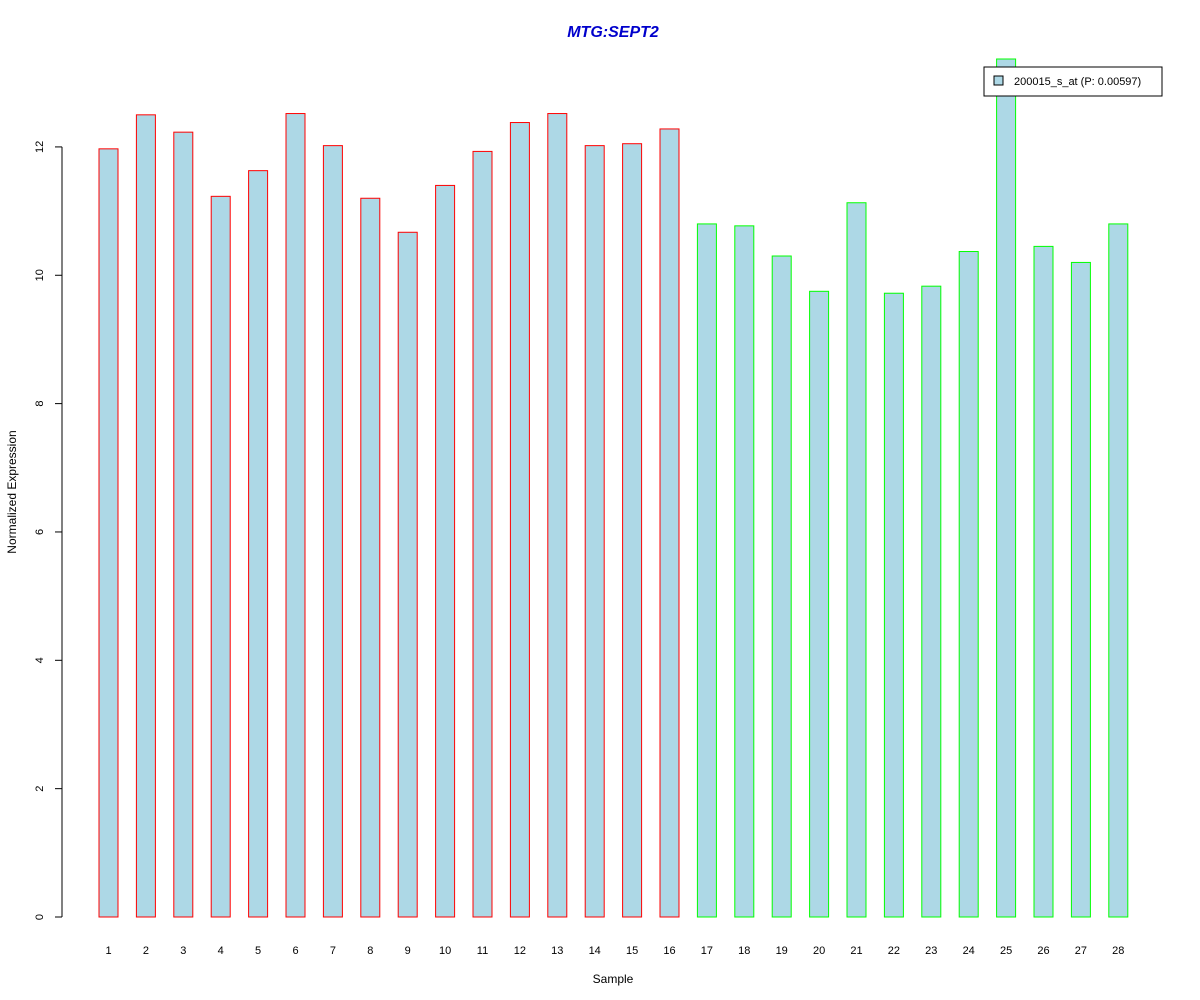 The height and width of the screenshot is (1000, 1200). What do you see at coordinates (998, 80) in the screenshot?
I see `legend-swatch` at bounding box center [998, 80].